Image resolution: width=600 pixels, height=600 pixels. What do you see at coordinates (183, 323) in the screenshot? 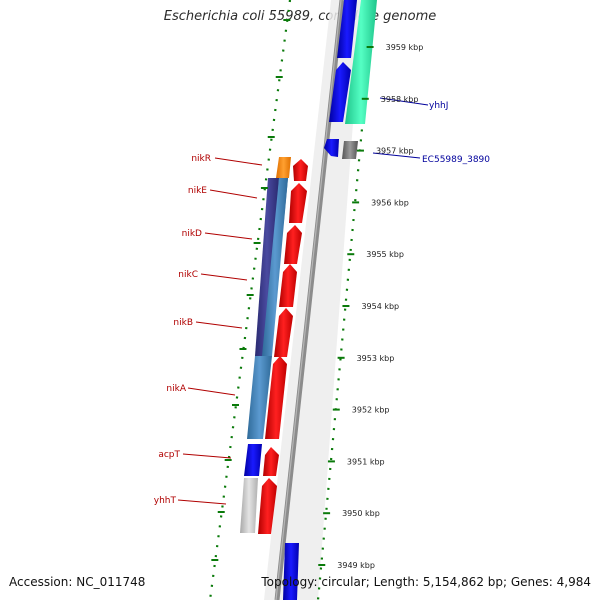
I see `label-nikB: nikB` at bounding box center [183, 323].